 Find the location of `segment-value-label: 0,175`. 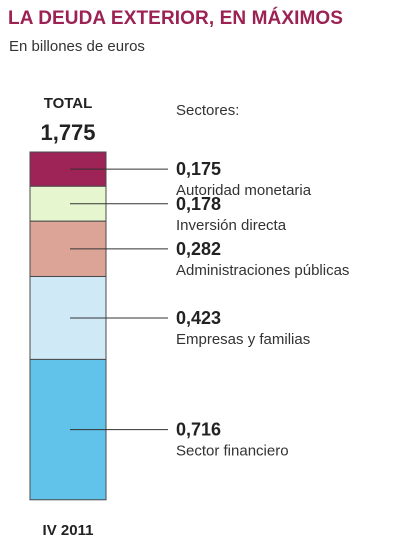

segment-value-label: 0,175 is located at coordinates (198, 169).